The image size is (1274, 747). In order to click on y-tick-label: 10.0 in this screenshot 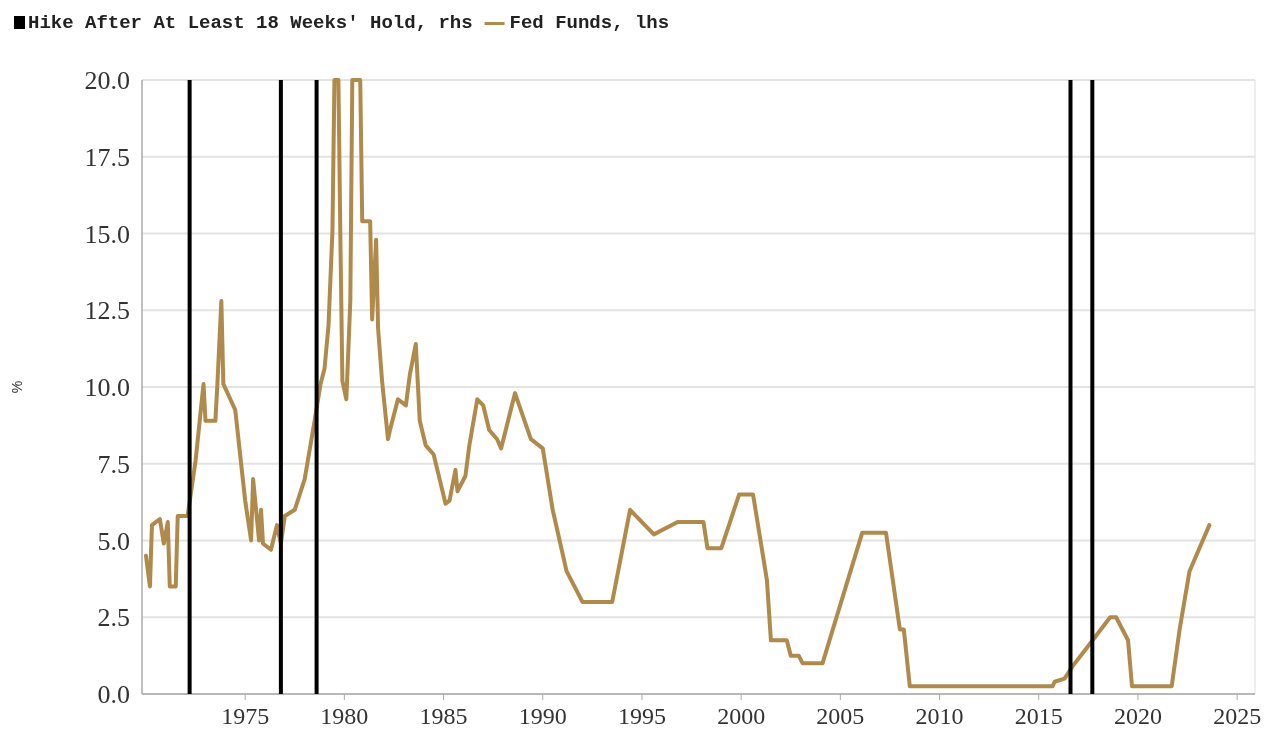, I will do `click(107, 388)`.